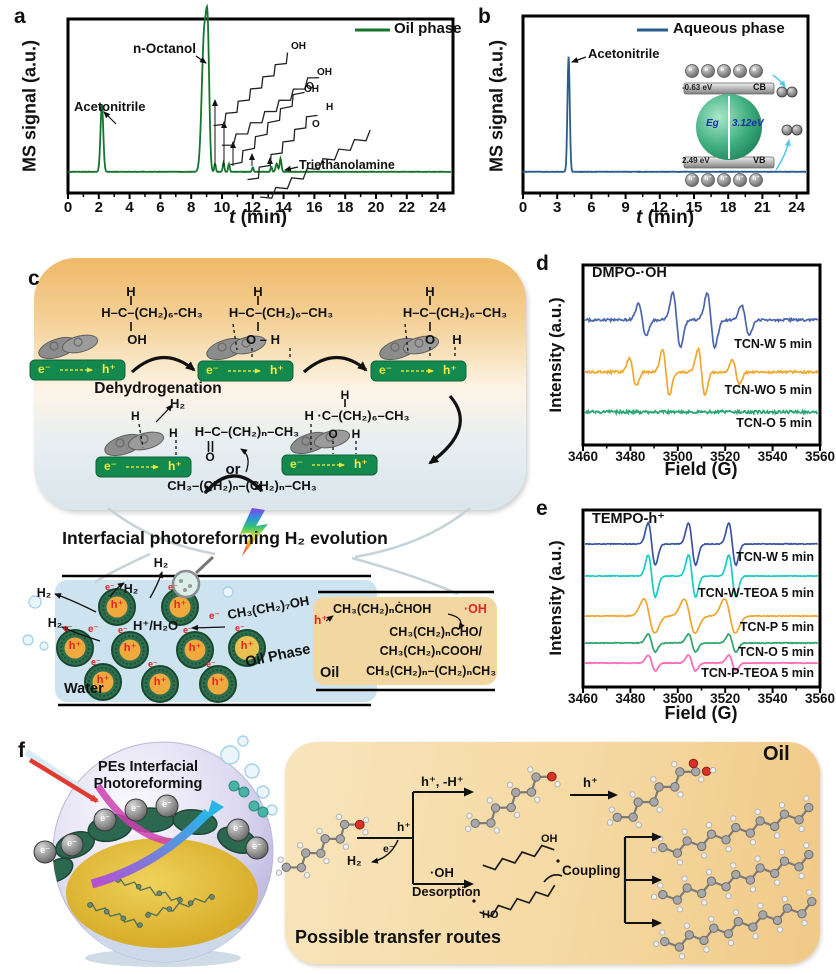  I want to click on magnifier-handle, so click(204, 565).